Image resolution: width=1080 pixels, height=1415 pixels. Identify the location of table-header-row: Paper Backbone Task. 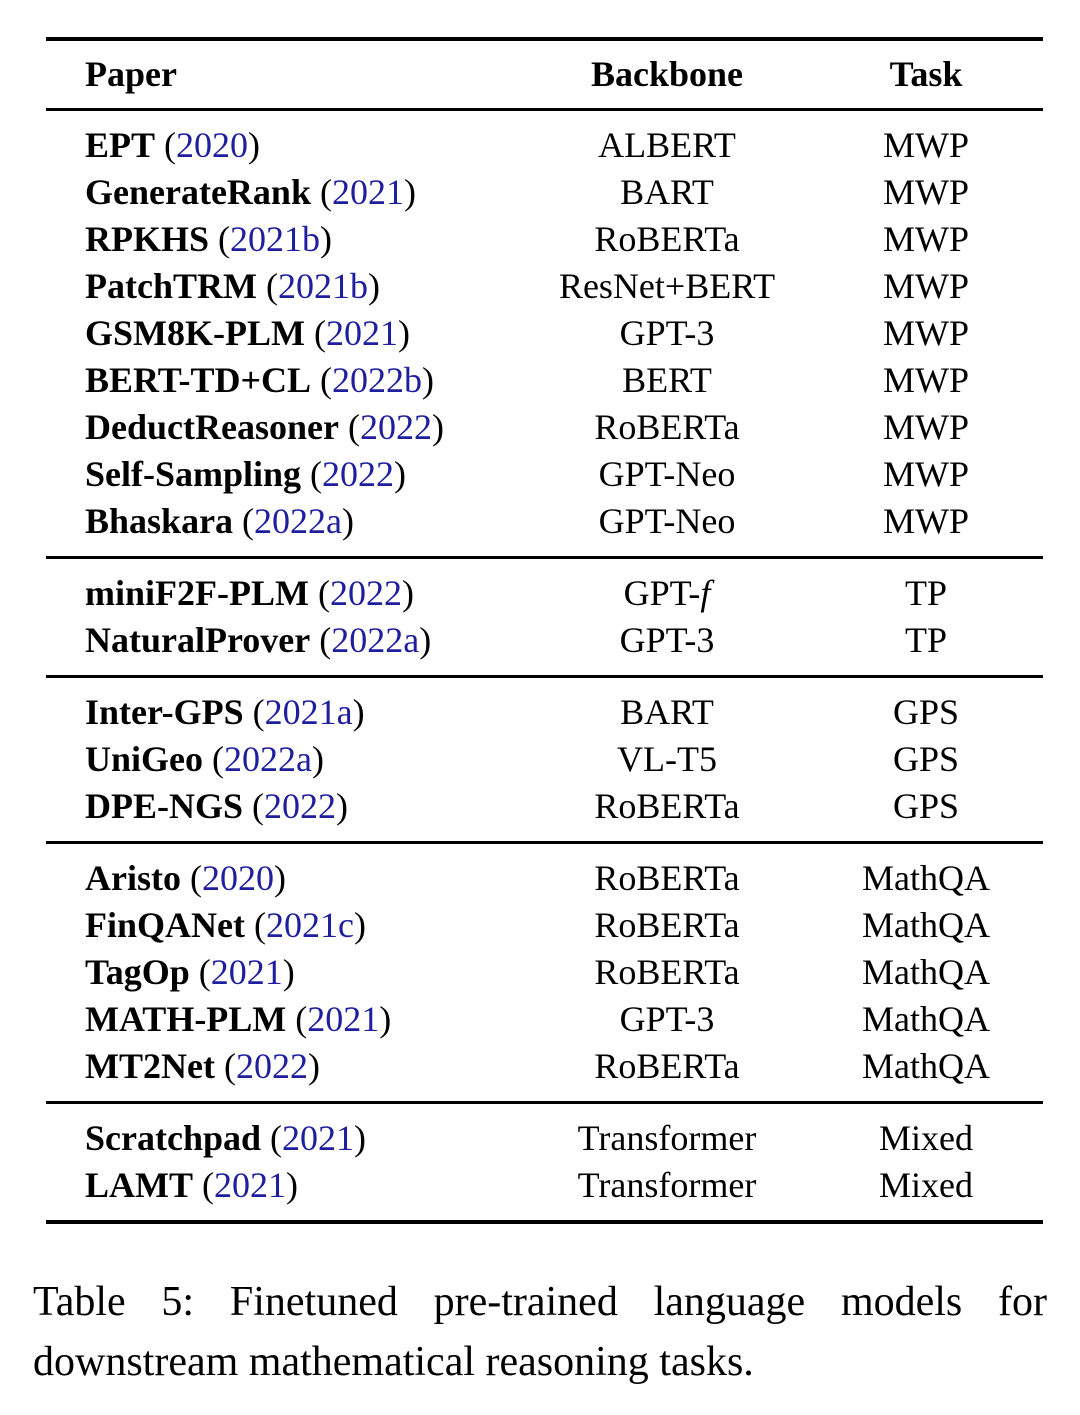
(544, 74).